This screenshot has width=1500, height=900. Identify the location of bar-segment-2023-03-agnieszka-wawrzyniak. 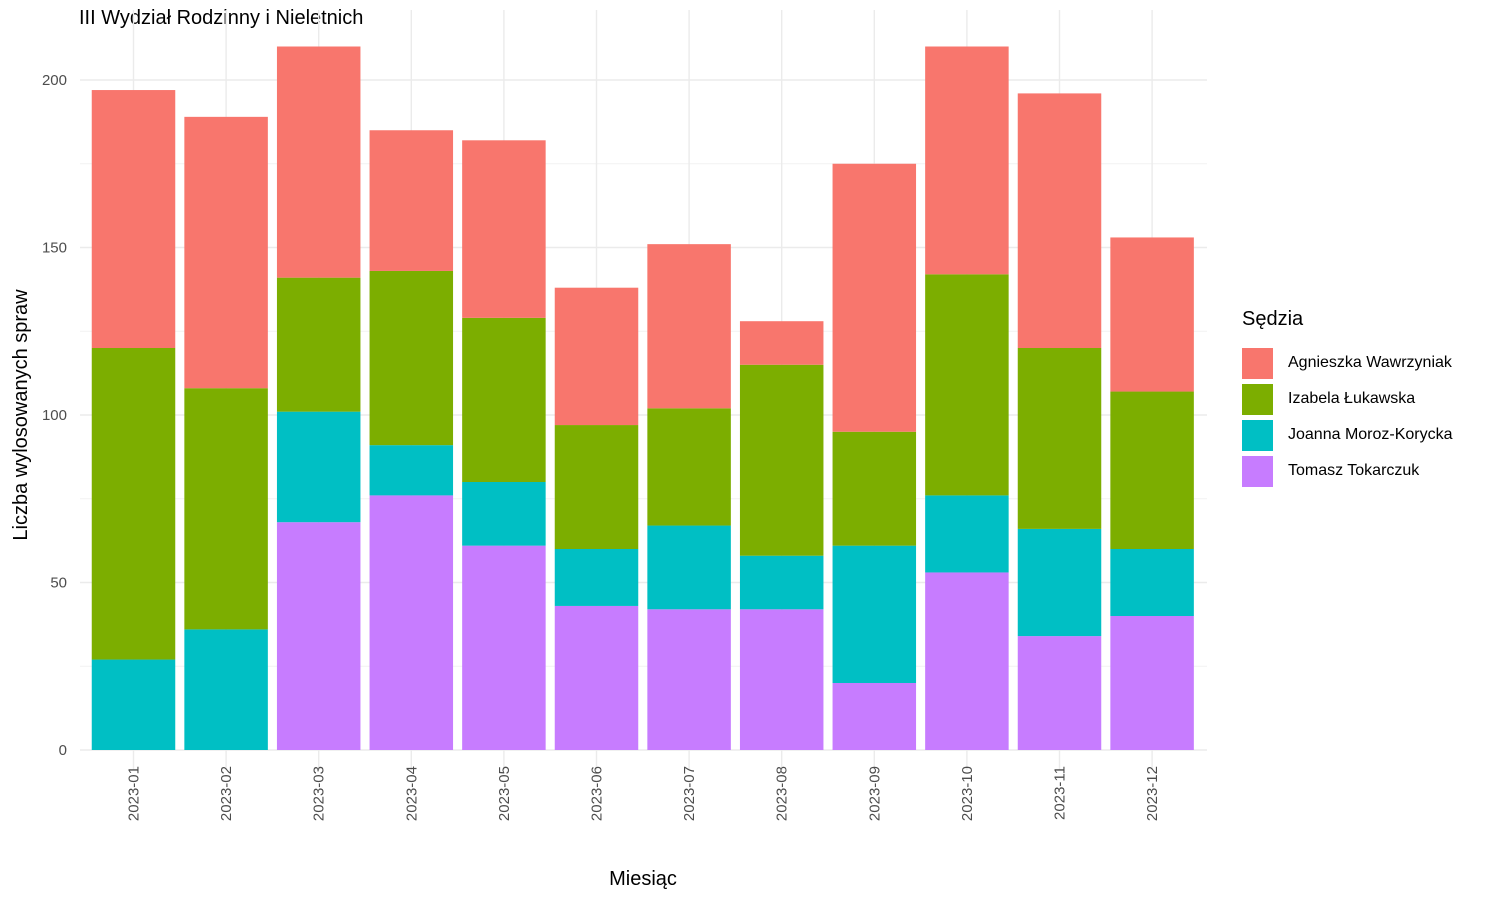
(318, 162).